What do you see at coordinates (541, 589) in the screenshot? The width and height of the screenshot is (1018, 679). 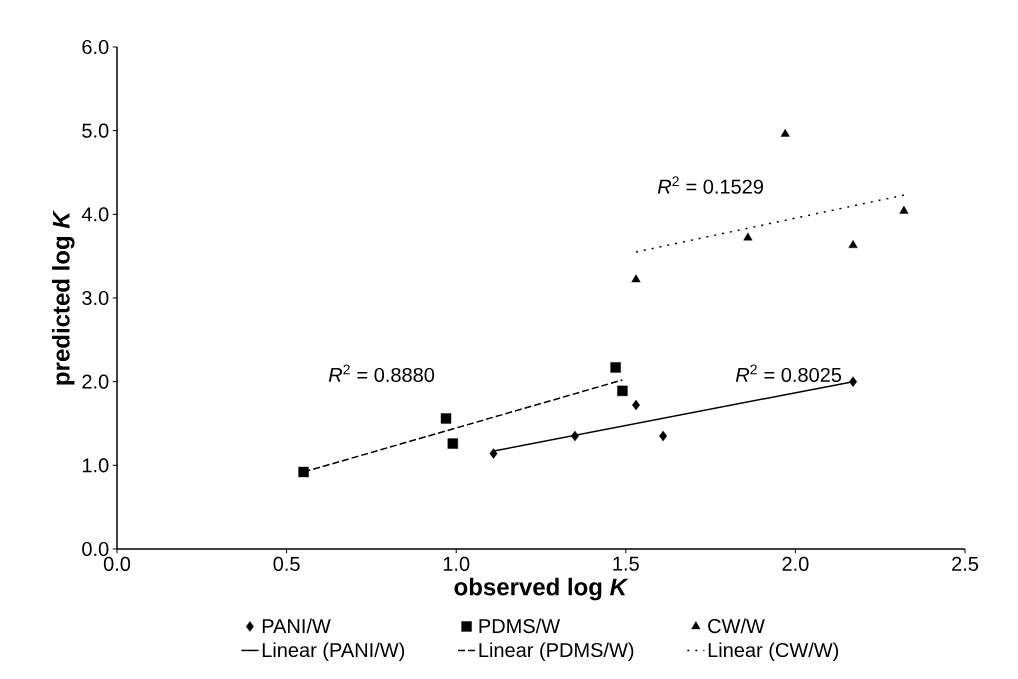 I see `x-axis-title: observed log K` at bounding box center [541, 589].